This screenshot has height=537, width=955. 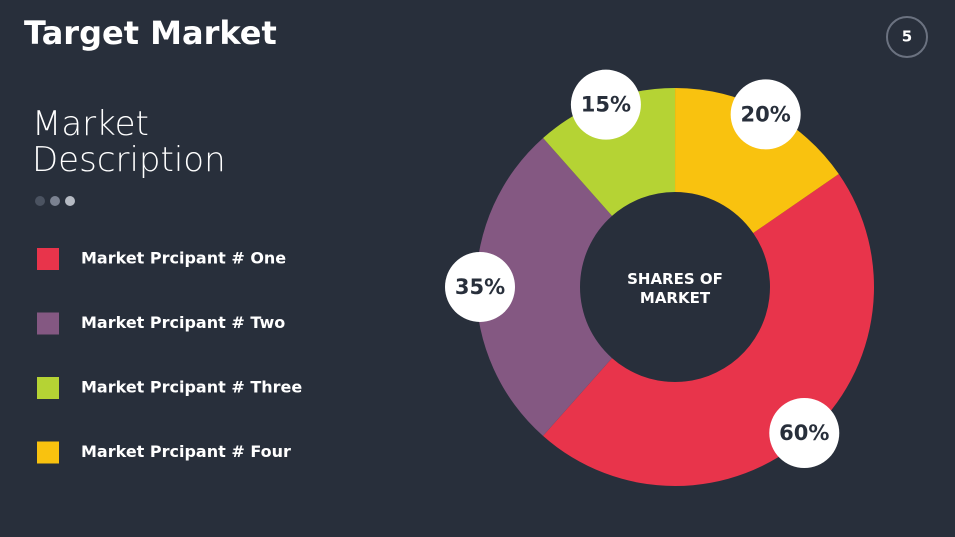 I want to click on title: Target Market, so click(x=150, y=33).